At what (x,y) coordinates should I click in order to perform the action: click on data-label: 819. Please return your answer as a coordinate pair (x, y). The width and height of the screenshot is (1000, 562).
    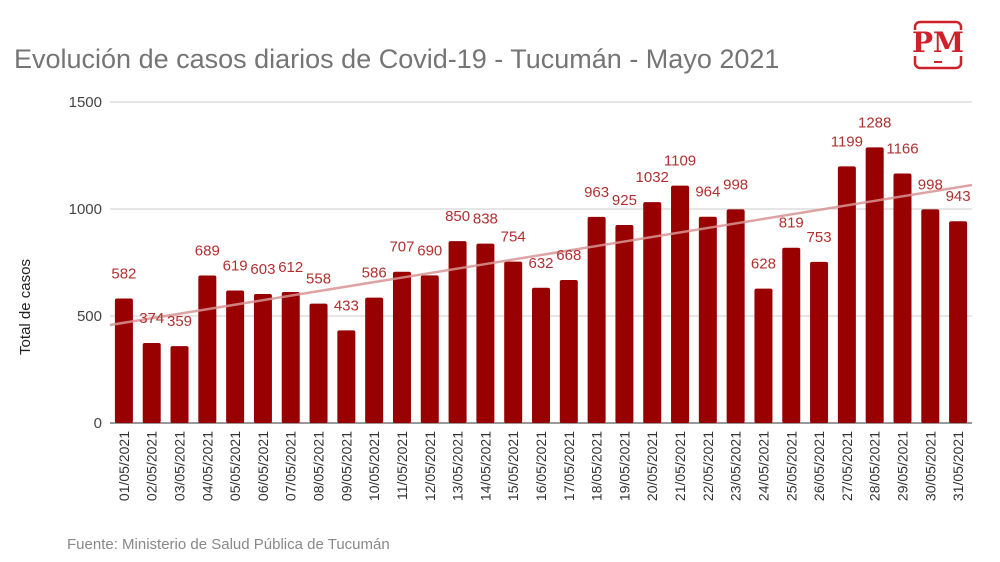
    Looking at the image, I should click on (791, 223).